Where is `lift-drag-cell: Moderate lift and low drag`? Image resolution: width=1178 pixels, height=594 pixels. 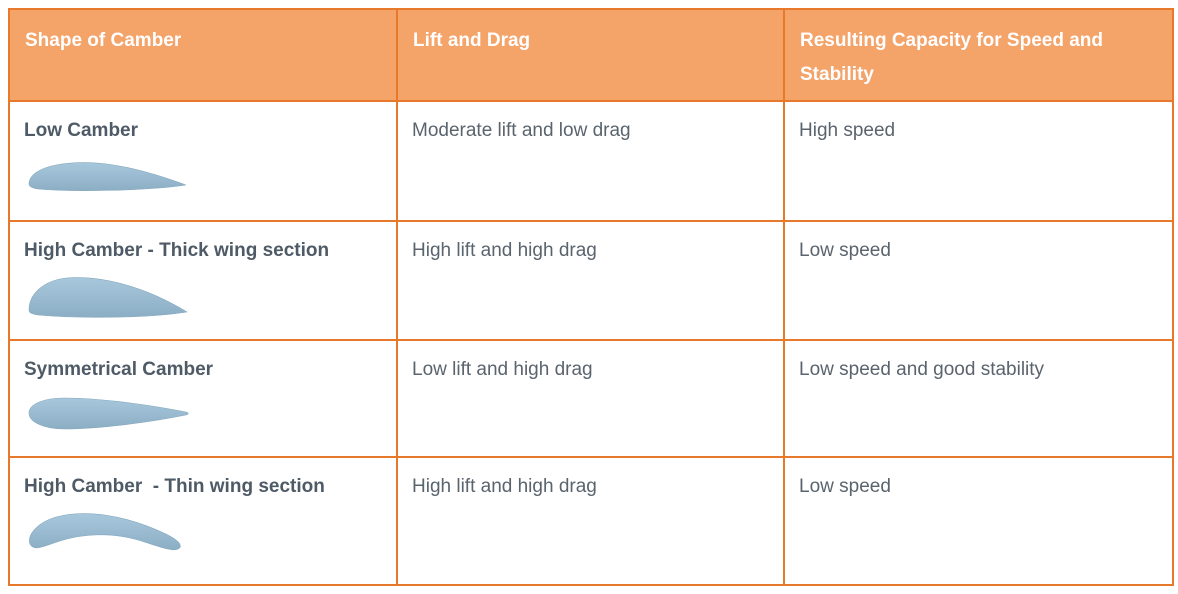 lift-drag-cell: Moderate lift and low drag is located at coordinates (590, 161).